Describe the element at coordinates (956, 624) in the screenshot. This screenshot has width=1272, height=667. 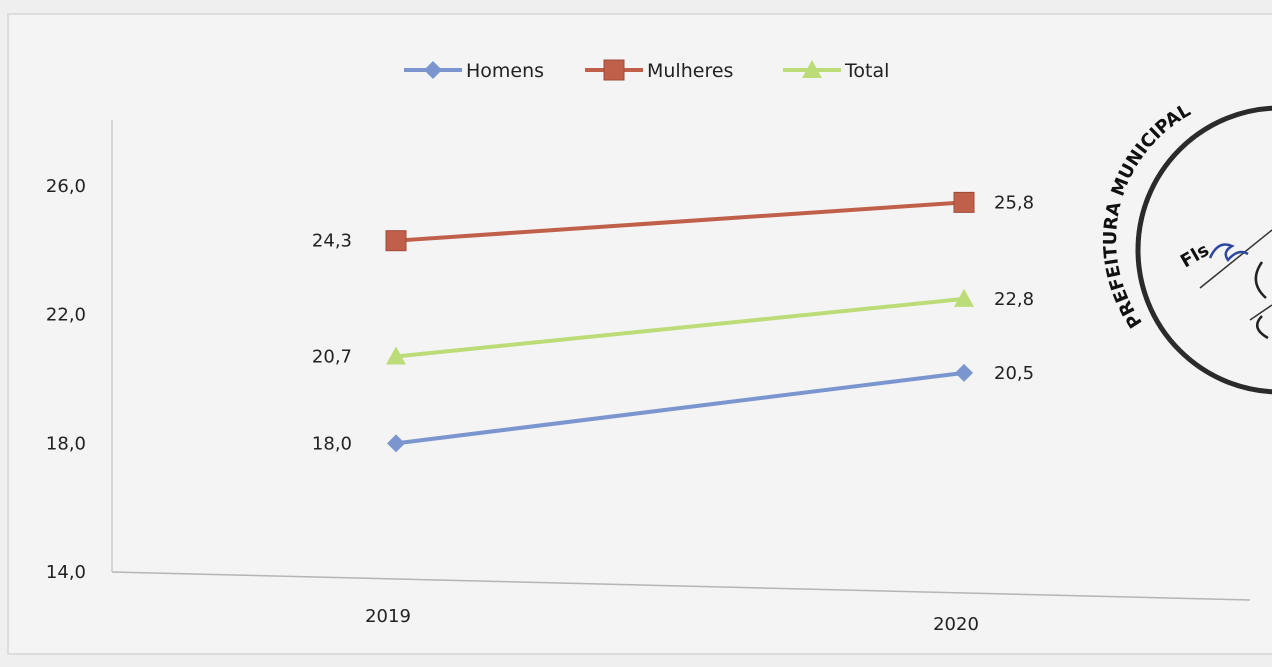
I see `x-tick-label: 2020` at that location.